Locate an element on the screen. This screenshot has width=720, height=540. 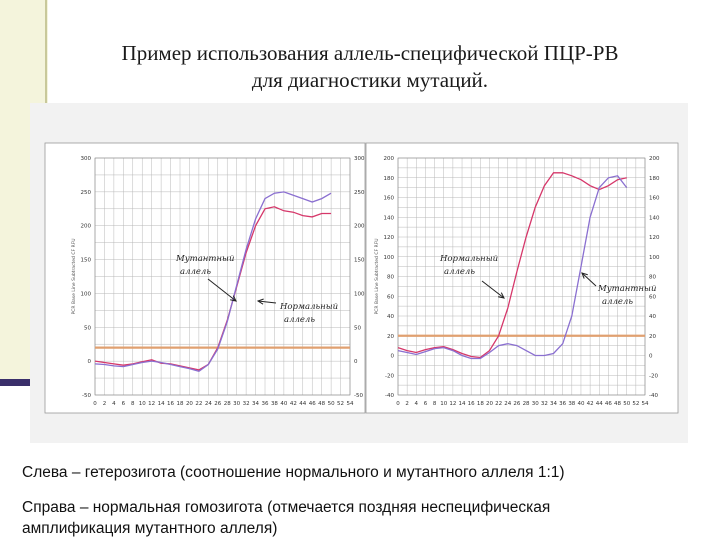
y-tick-label-left: 120 is located at coordinates (389, 238).